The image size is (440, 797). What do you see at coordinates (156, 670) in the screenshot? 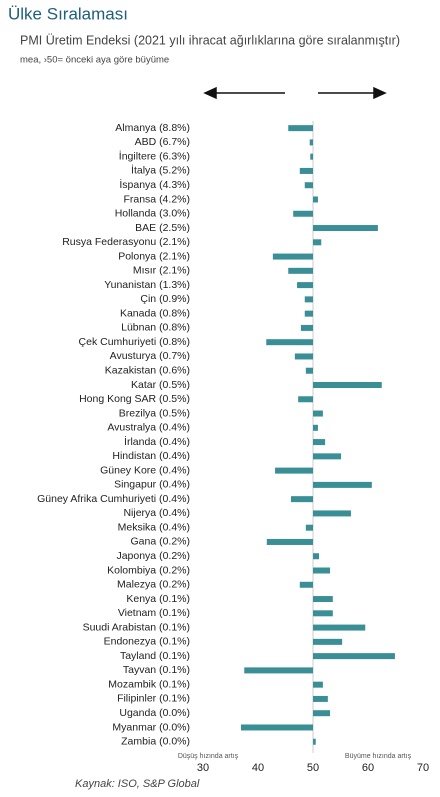
I see `y-tick-label: Tayvan (0.1%)` at bounding box center [156, 670].